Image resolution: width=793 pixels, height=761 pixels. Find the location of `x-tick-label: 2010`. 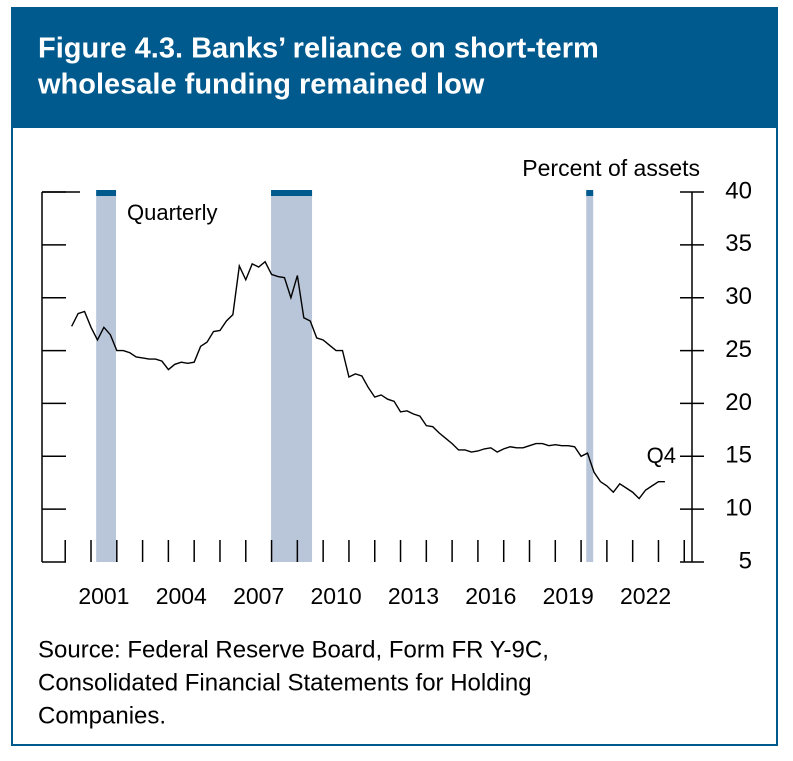

x-tick-label: 2010 is located at coordinates (335, 596).